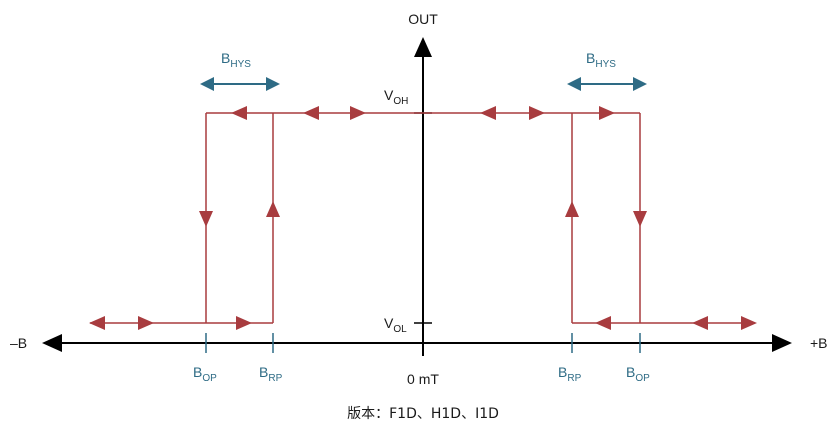  What do you see at coordinates (782, 343) in the screenshot?
I see `x-axis-right-arrow` at bounding box center [782, 343].